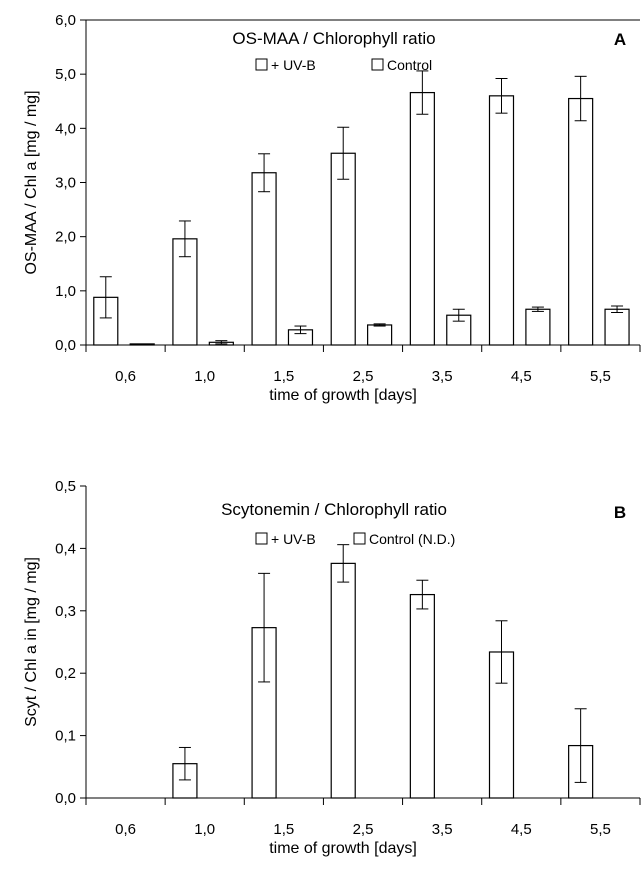 This screenshot has height=891, width=644. What do you see at coordinates (65, 237) in the screenshot?
I see `y-tick-label: 2,0` at bounding box center [65, 237].